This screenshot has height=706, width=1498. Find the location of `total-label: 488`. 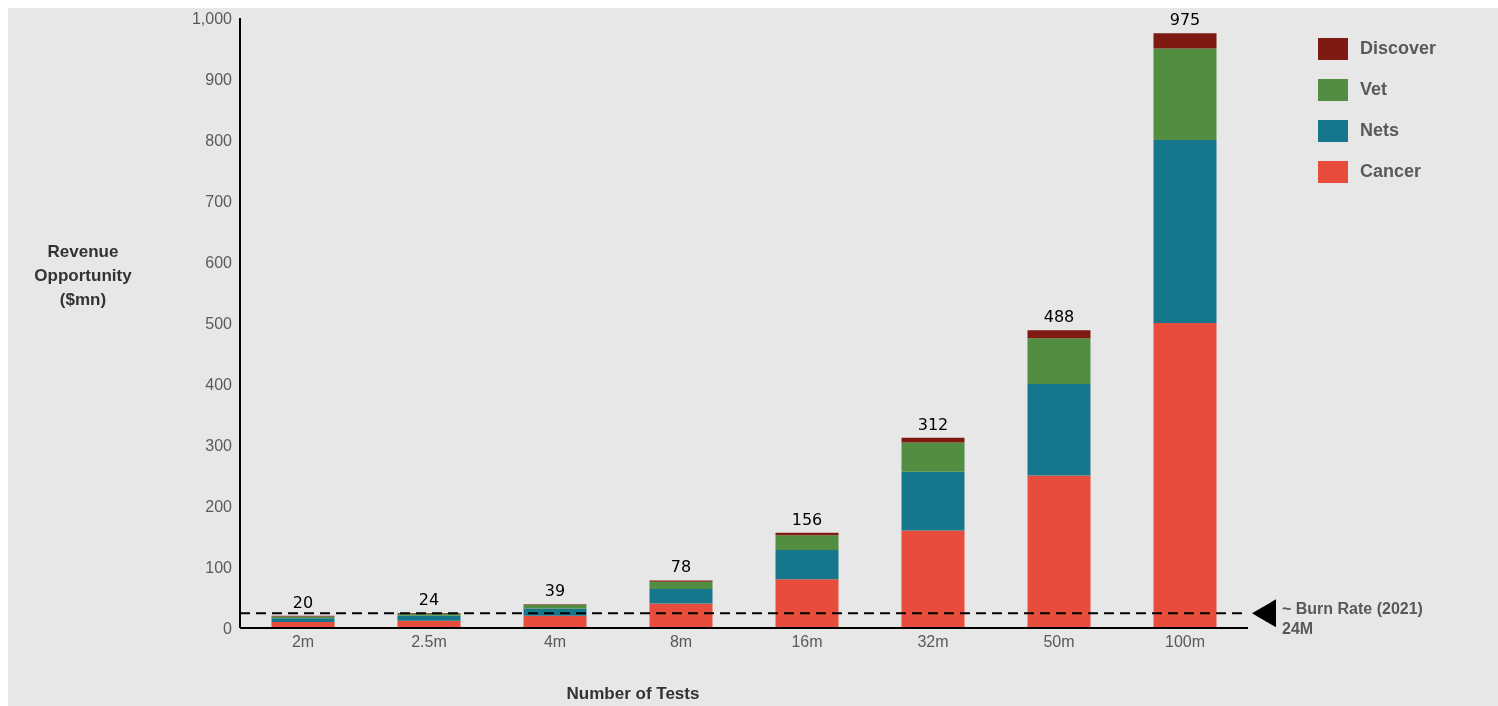

total-label: 488 is located at coordinates (1059, 317).